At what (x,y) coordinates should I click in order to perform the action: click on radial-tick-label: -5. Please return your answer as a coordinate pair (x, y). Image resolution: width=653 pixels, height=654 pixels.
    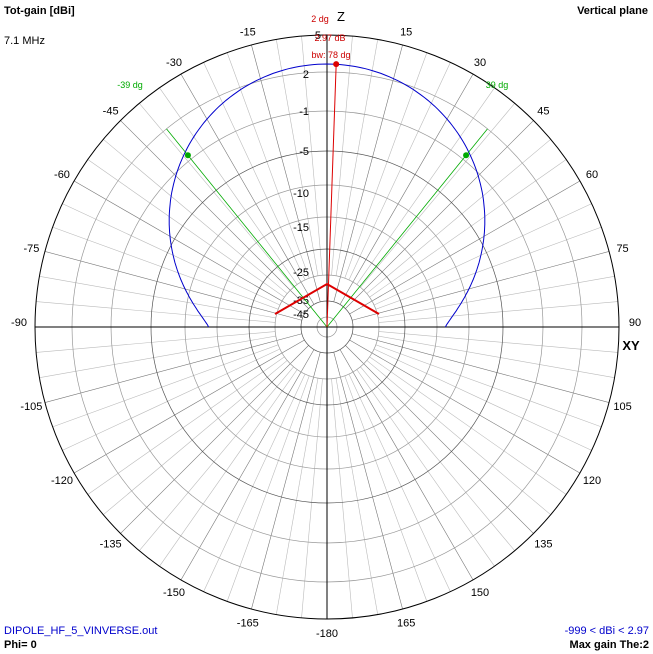
    Looking at the image, I should click on (304, 152).